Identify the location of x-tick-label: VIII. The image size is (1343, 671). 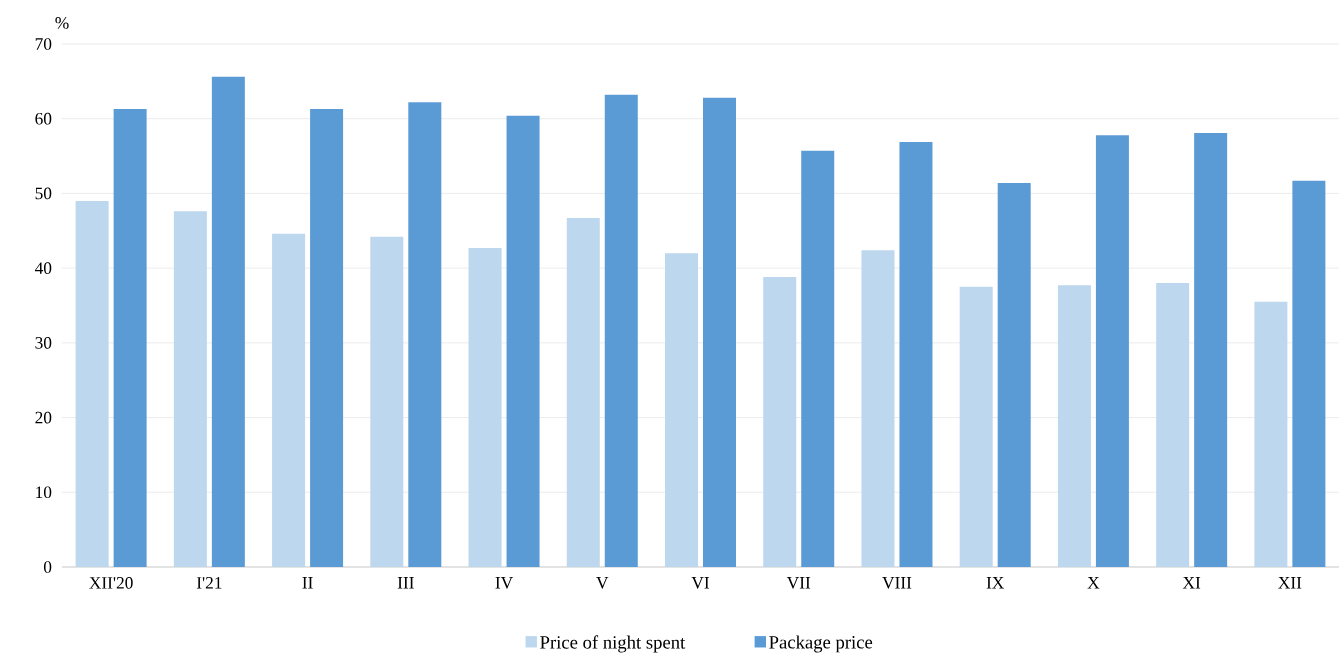
(897, 583).